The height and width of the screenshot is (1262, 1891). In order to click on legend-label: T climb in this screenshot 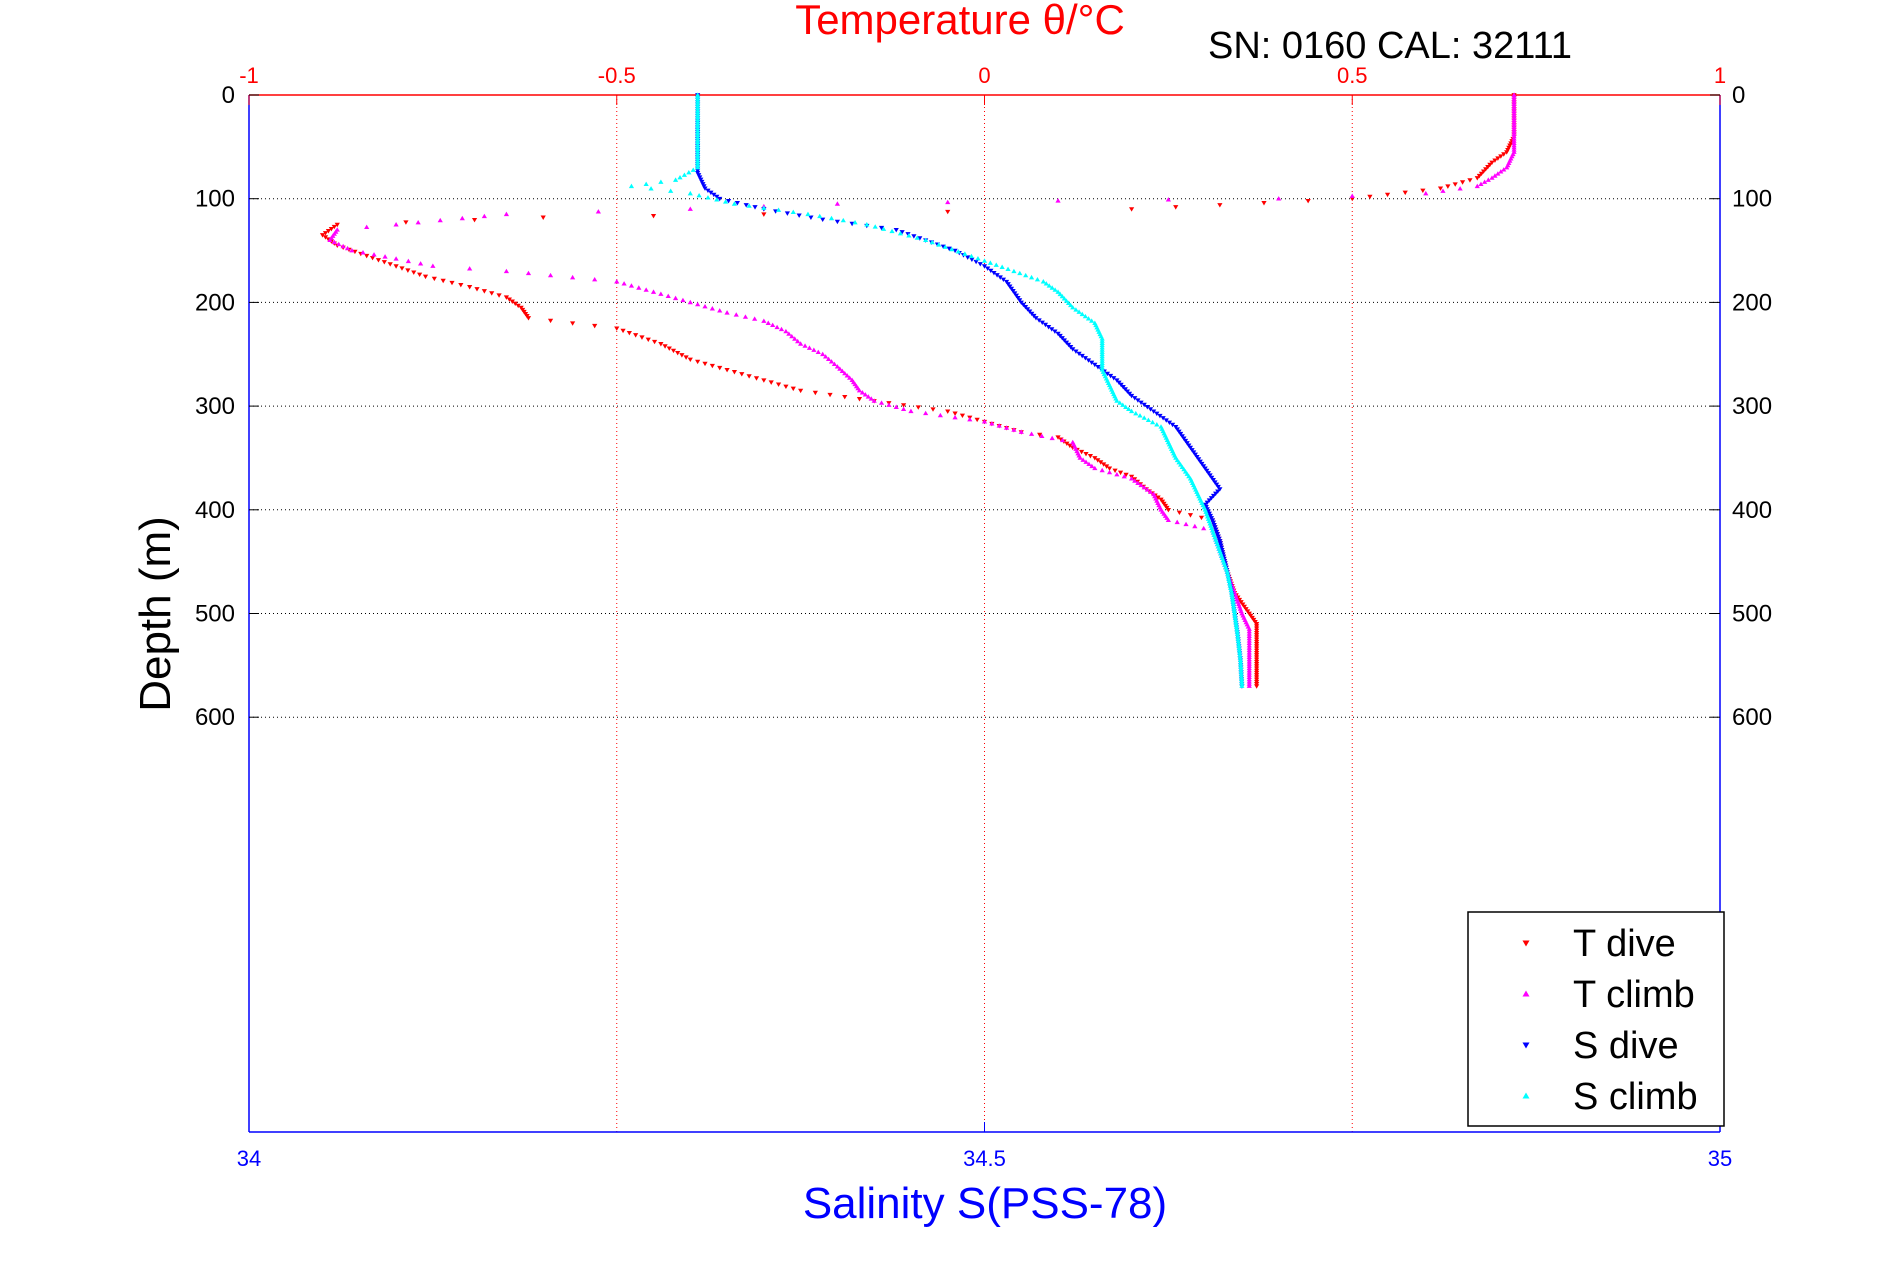, I will do `click(1634, 995)`.